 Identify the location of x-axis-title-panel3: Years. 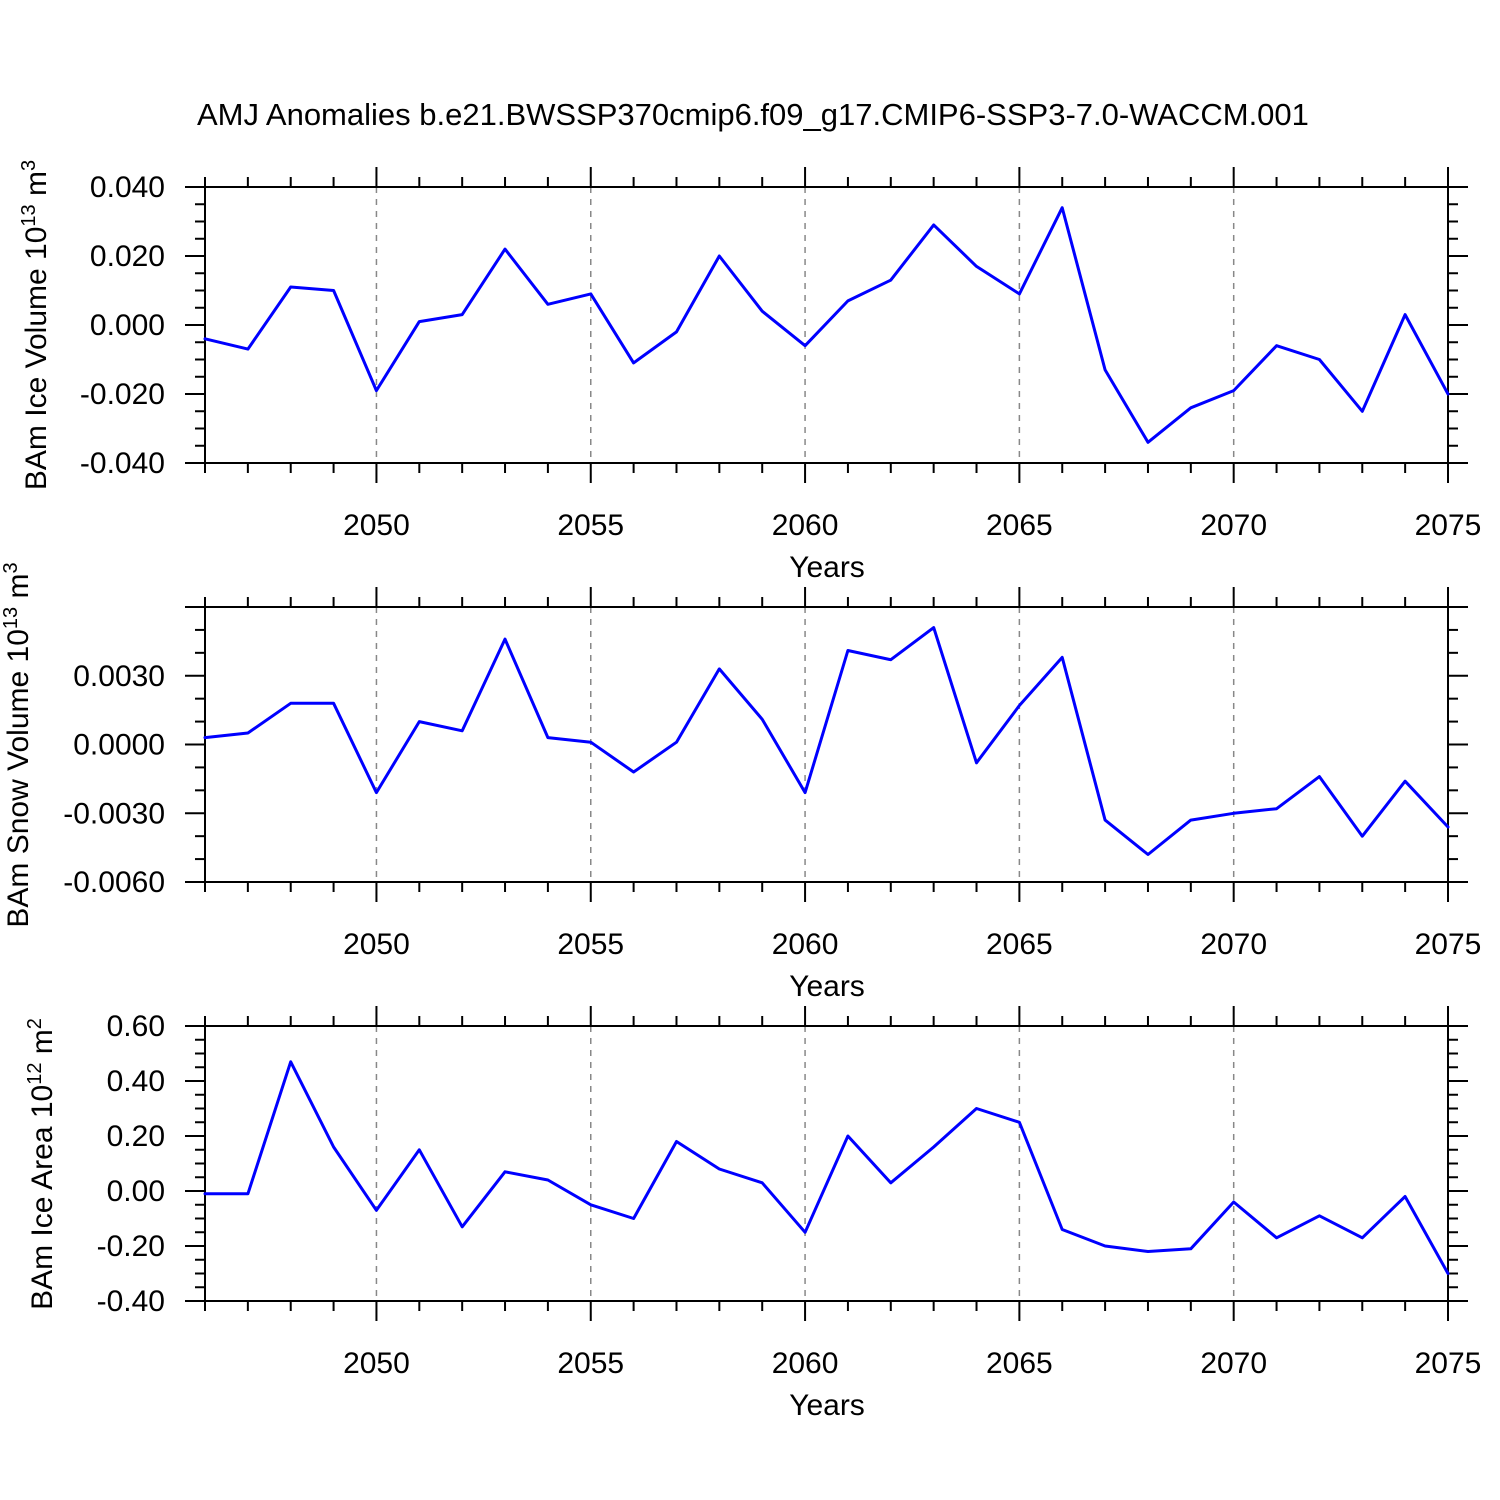
(827, 1405).